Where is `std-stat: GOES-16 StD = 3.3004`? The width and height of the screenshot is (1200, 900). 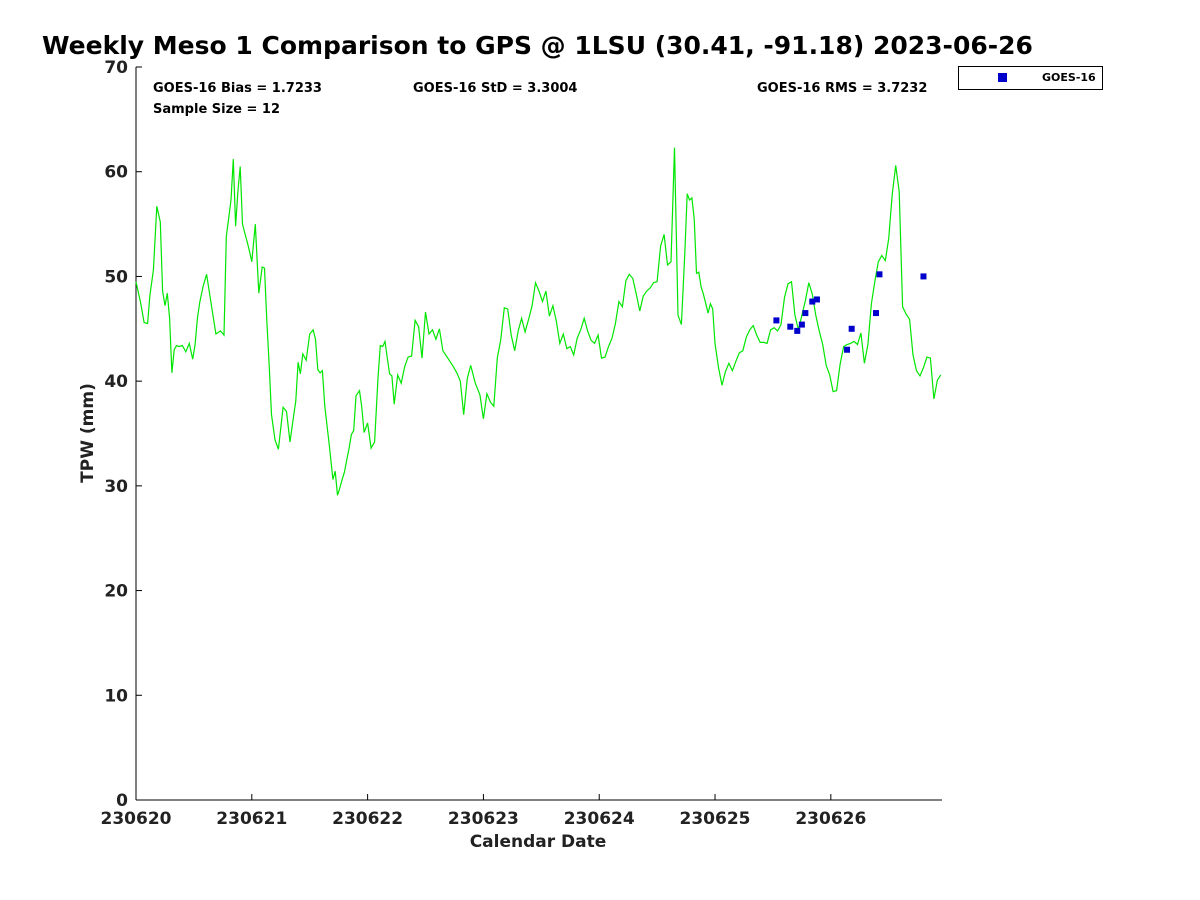 std-stat: GOES-16 StD = 3.3004 is located at coordinates (495, 88).